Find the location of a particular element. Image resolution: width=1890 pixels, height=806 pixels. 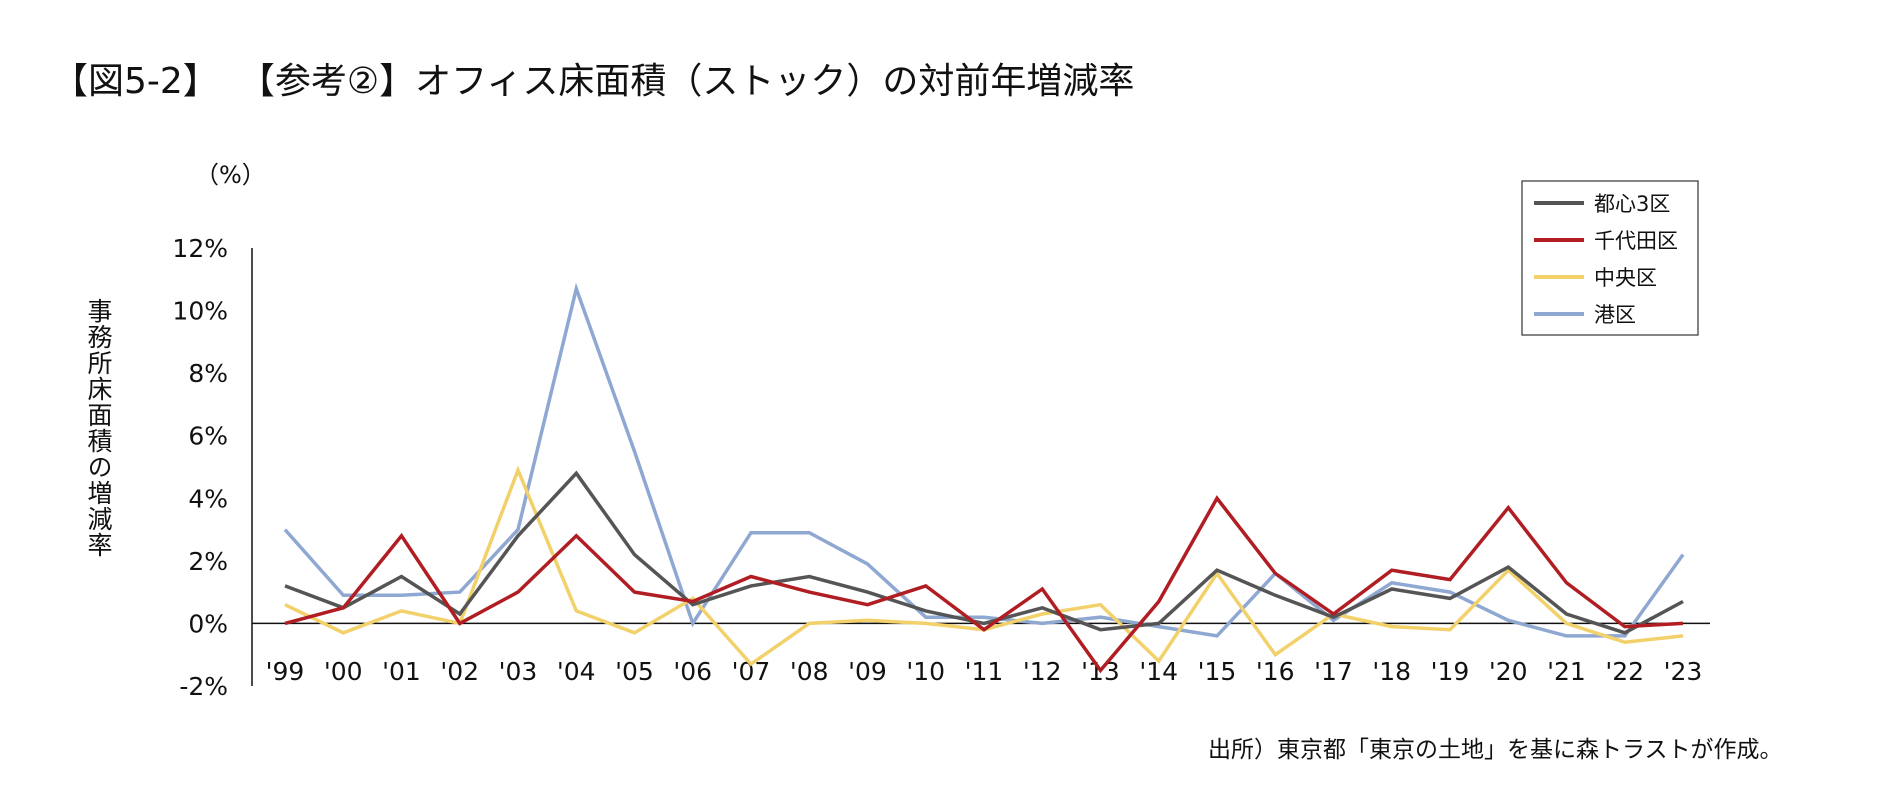

x-tick-label: '20 is located at coordinates (1508, 671).